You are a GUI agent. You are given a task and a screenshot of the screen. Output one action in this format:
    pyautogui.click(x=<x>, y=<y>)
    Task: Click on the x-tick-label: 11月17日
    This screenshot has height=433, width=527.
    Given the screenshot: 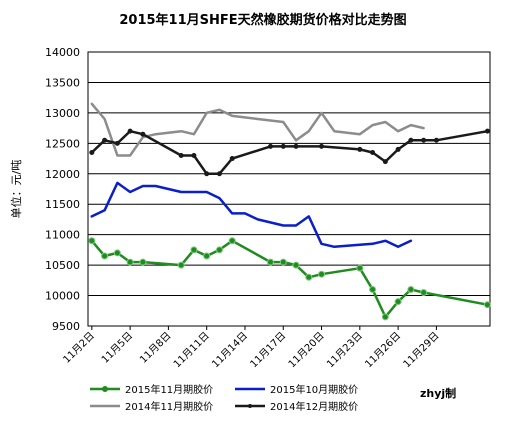 What is the action you would take?
    pyautogui.click(x=268, y=350)
    